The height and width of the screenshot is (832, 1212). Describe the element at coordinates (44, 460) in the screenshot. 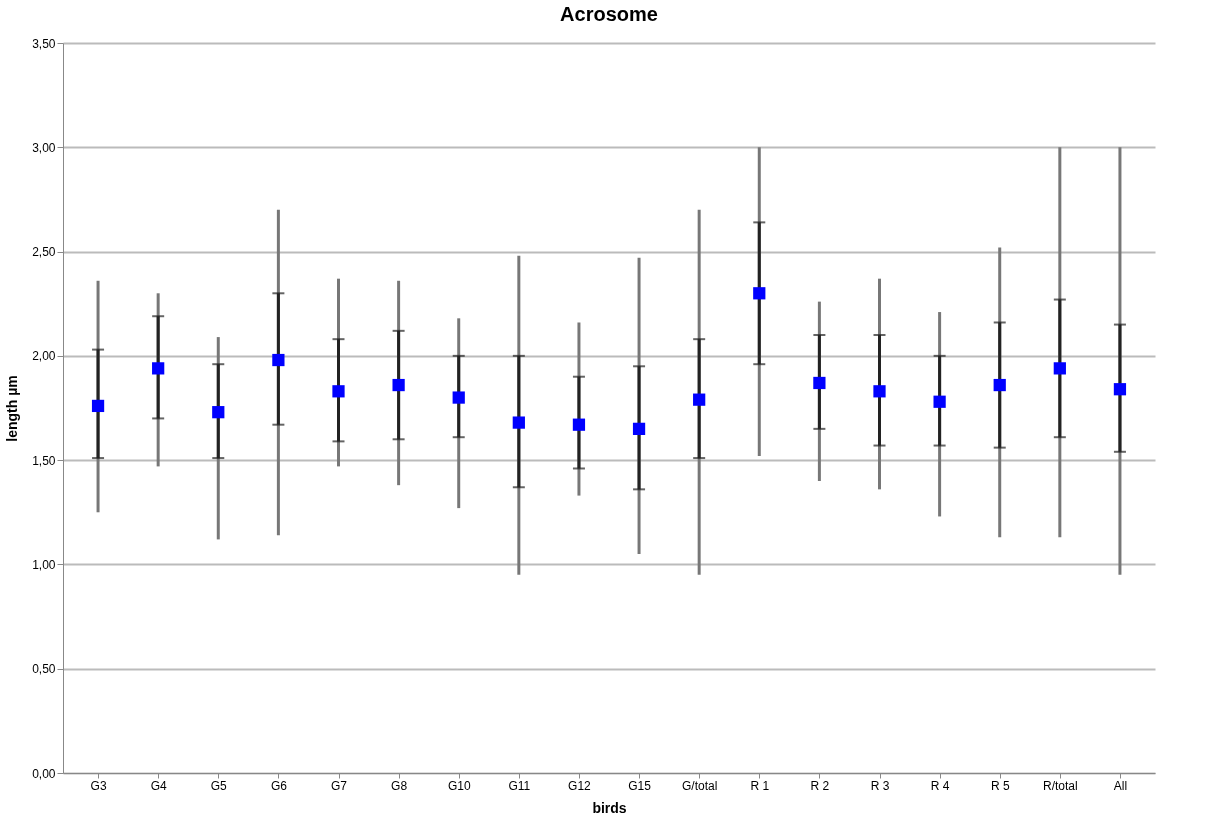

I see `y-tick-label: 1,50` at that location.